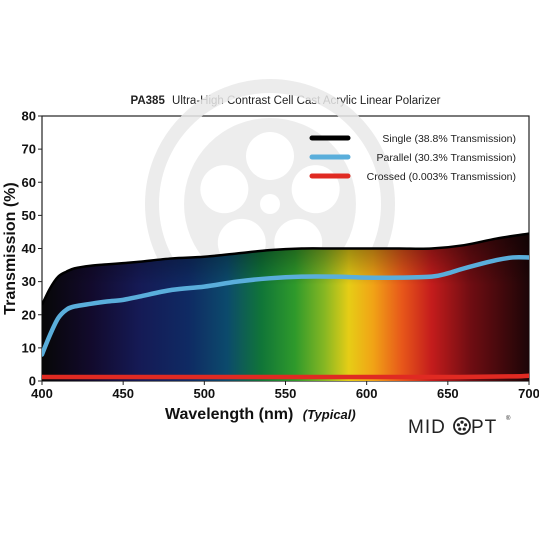 This screenshot has height=539, width=539. Describe the element at coordinates (367, 393) in the screenshot. I see `x-tick-label: 600` at that location.